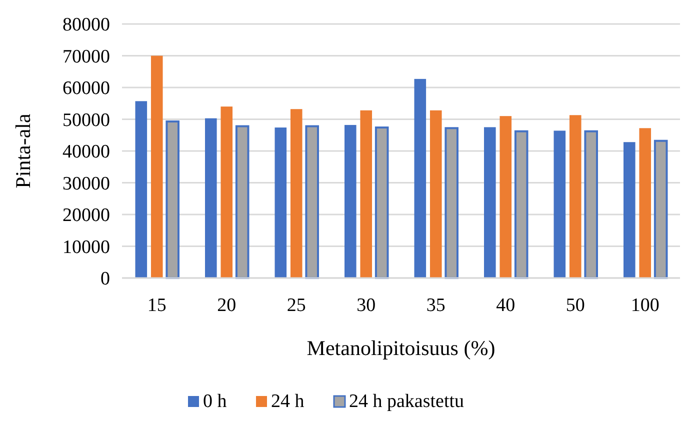 This screenshot has height=421, width=686. I want to click on y-tick-label: 50000, so click(86, 120).